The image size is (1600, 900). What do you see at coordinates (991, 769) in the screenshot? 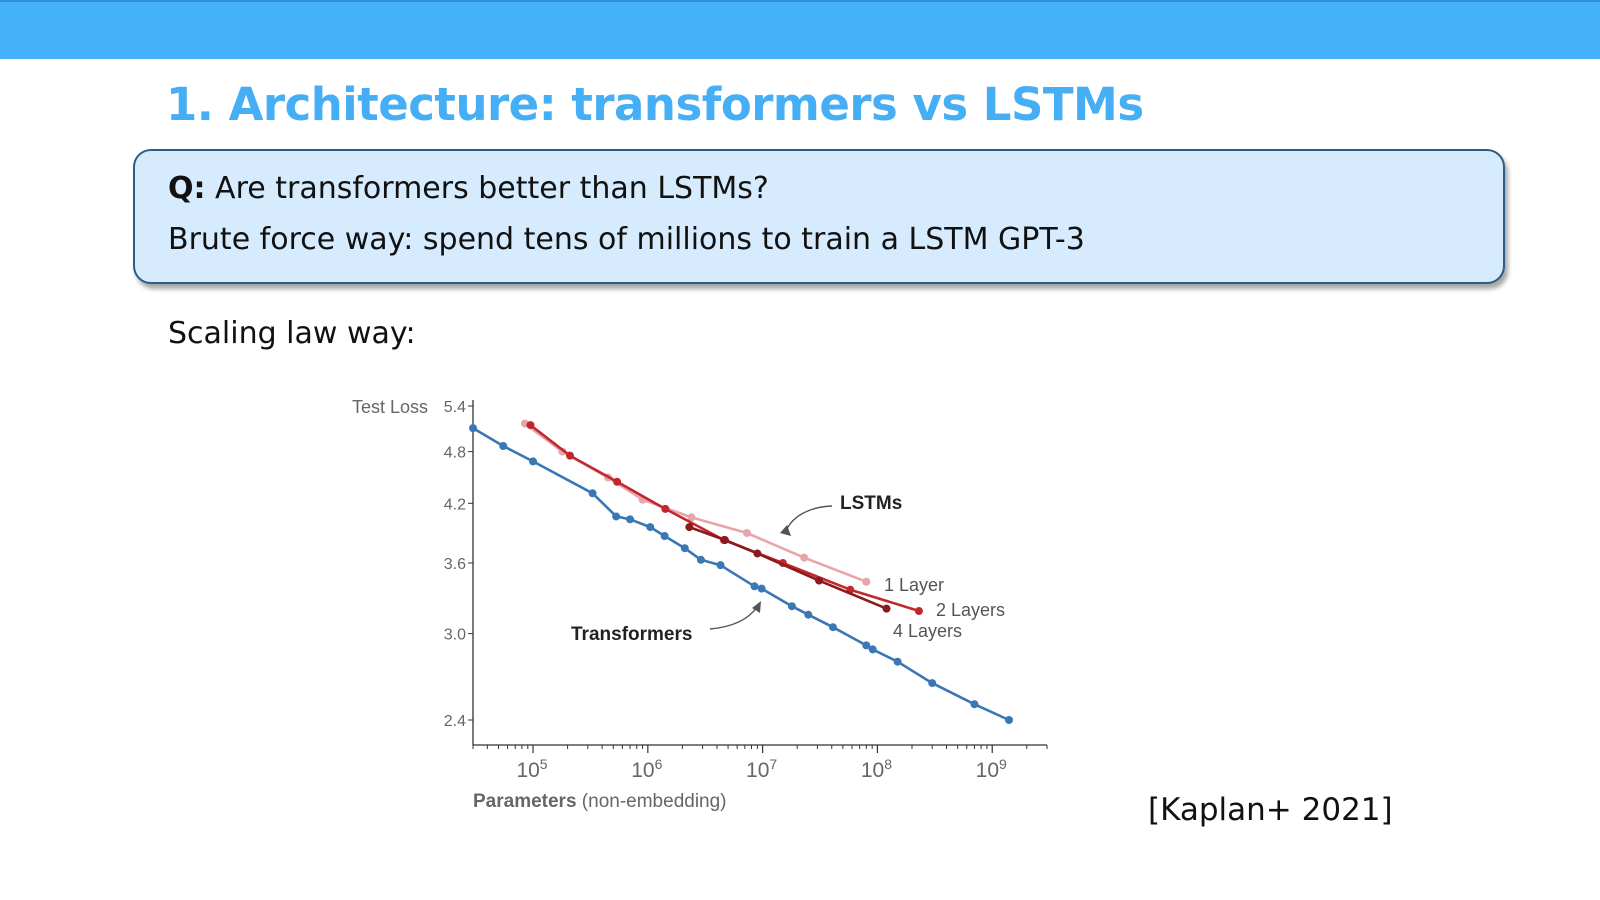
I see `x-tick-label: 10⁹` at bounding box center [991, 769].